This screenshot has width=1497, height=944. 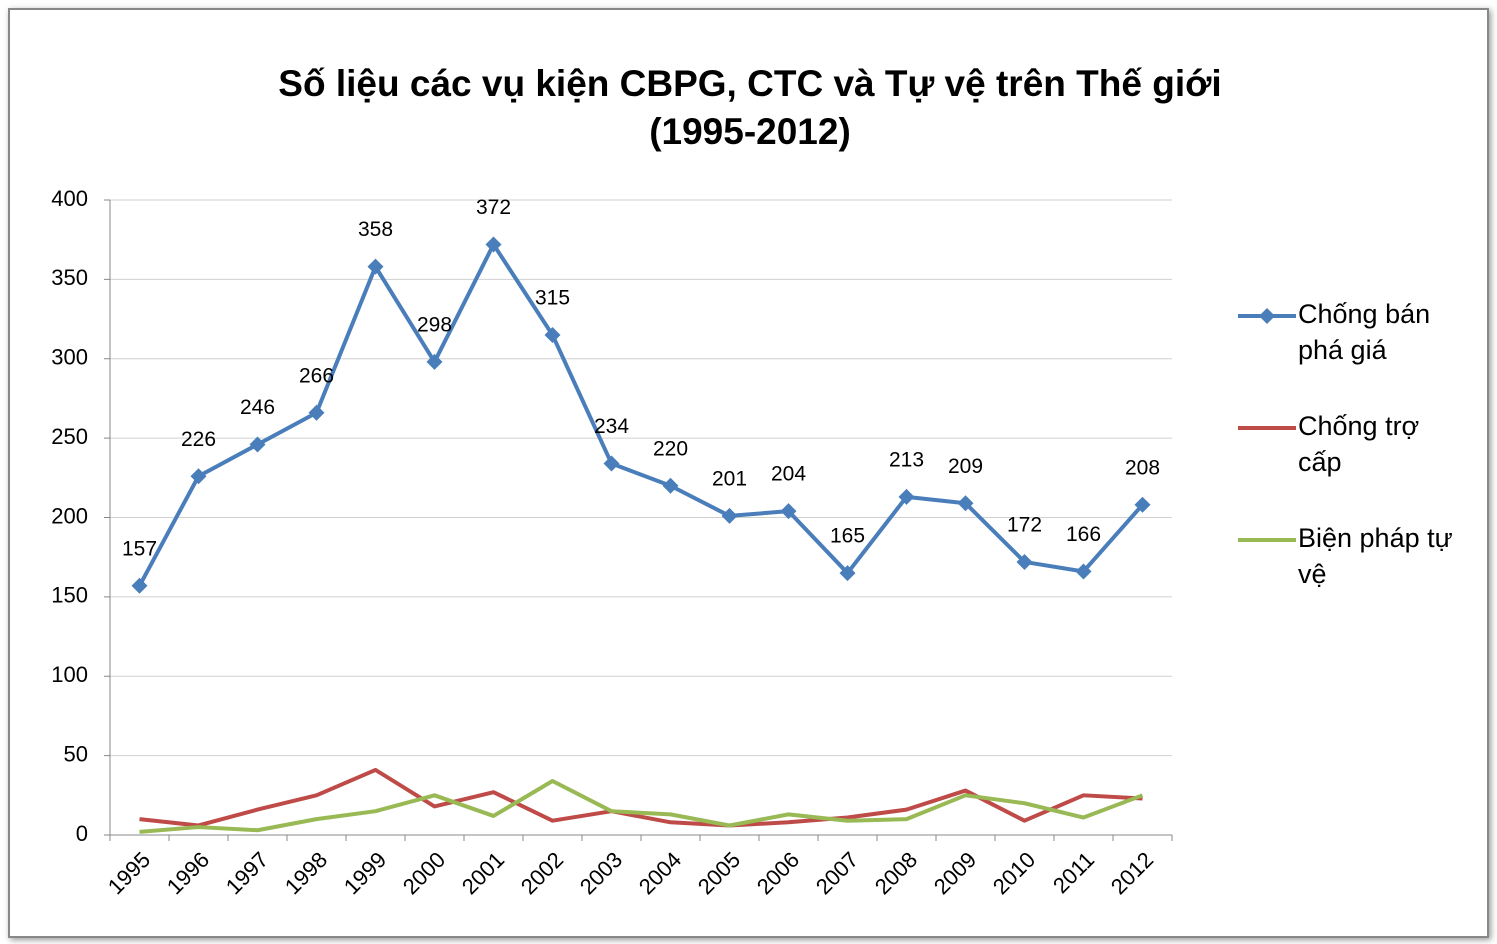 I want to click on x-tick-label: 2011, so click(x=1073, y=872).